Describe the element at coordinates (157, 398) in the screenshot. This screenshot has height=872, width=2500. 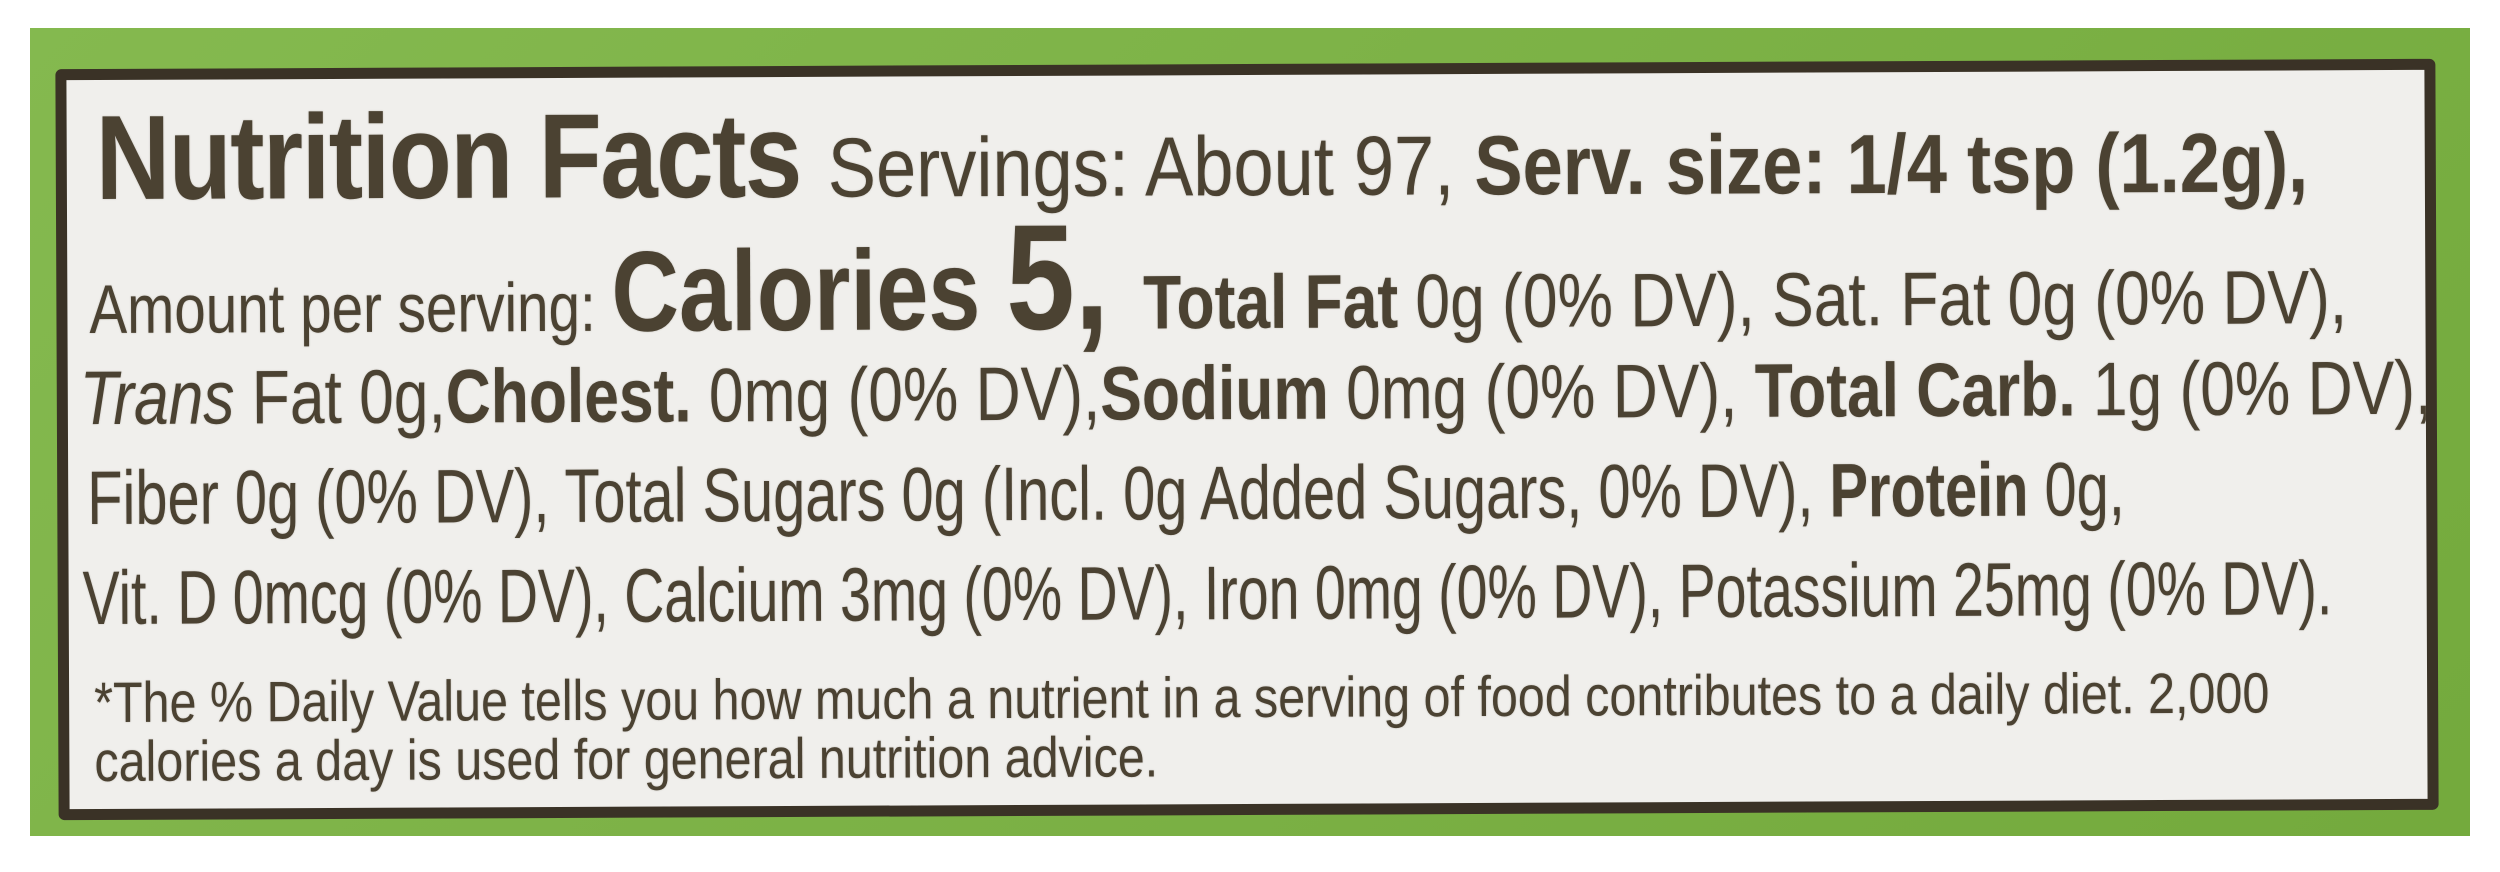
I see `trans-fat-italic: Trans` at that location.